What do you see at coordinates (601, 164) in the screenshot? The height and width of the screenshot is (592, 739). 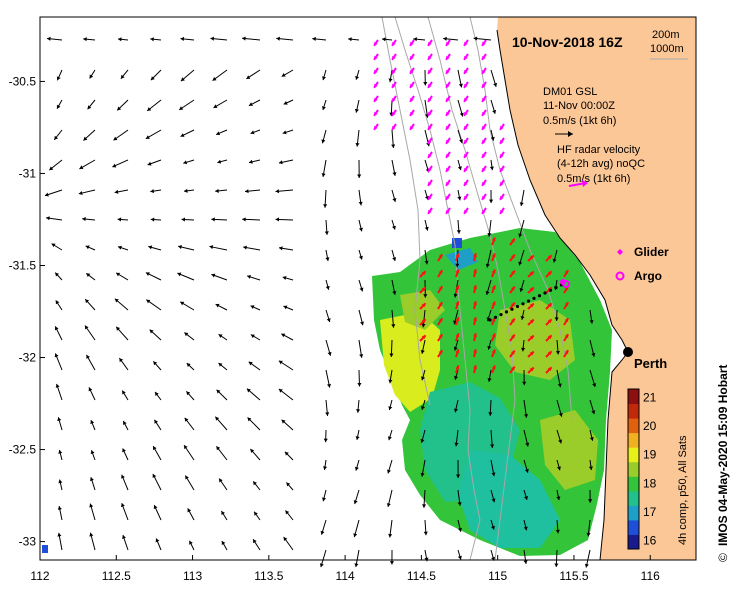 I see `radar-legend-line2: (4-12h avg) noQC` at bounding box center [601, 164].